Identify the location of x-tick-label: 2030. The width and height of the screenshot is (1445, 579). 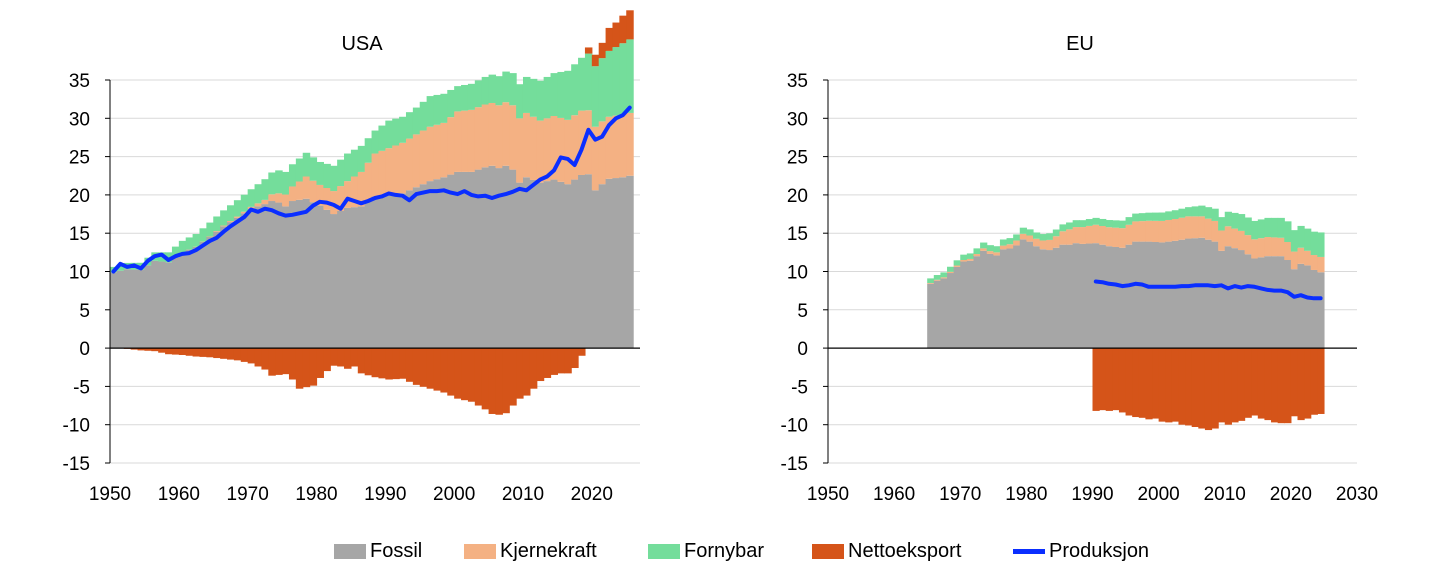
(1357, 494).